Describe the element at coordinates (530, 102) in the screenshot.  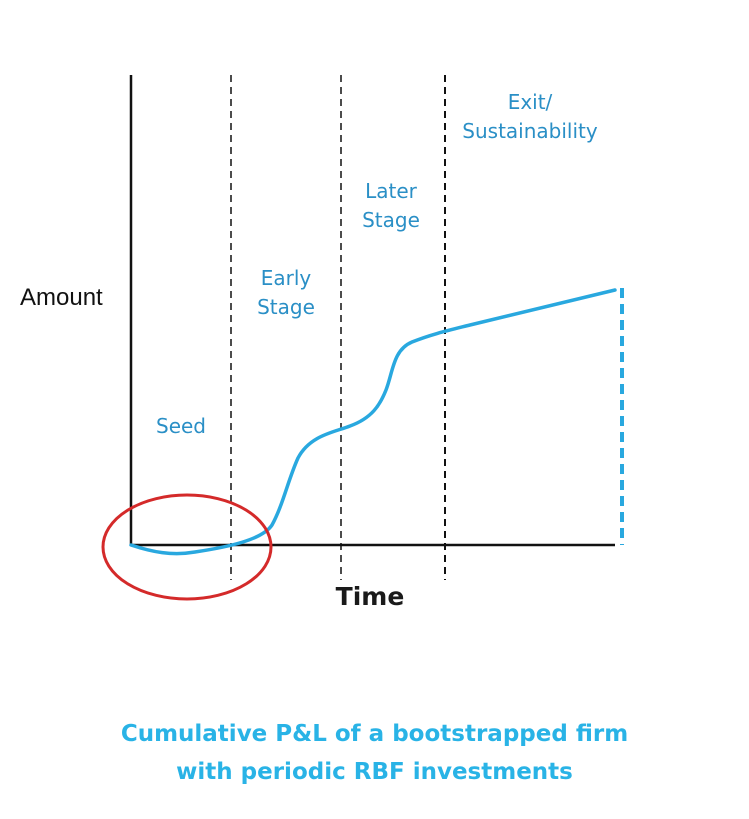
I see `stage-label-exit-line1: Exit/` at that location.